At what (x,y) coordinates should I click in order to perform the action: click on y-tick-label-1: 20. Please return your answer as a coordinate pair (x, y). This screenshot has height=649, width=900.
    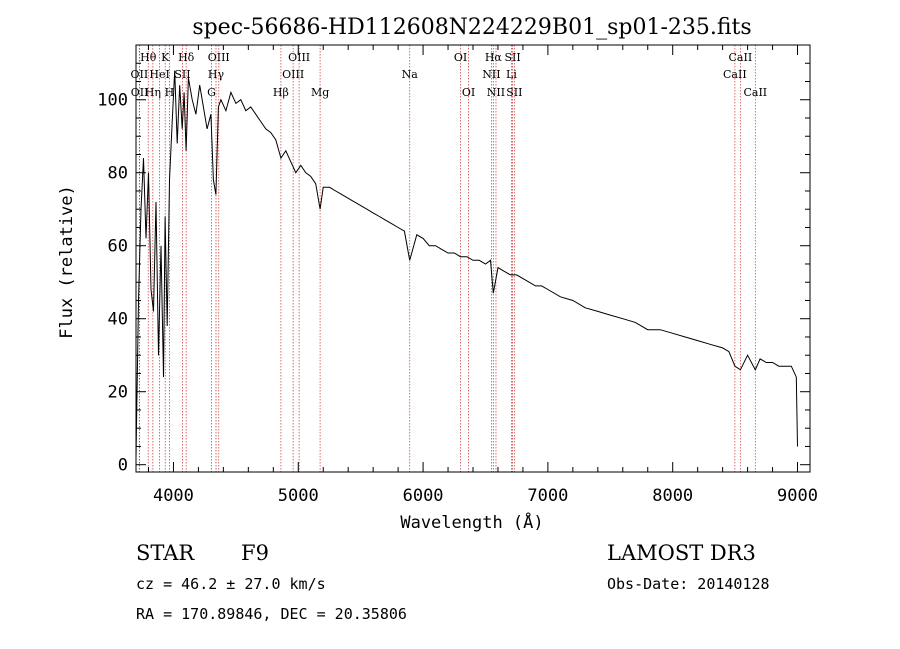
    Looking at the image, I should click on (118, 393).